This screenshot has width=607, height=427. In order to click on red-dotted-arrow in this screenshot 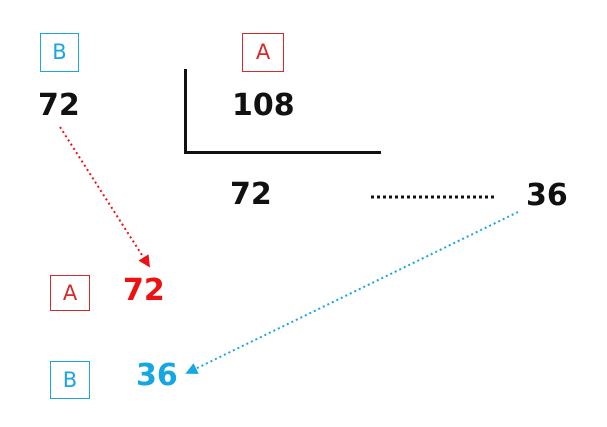, I will do `click(104, 197)`.